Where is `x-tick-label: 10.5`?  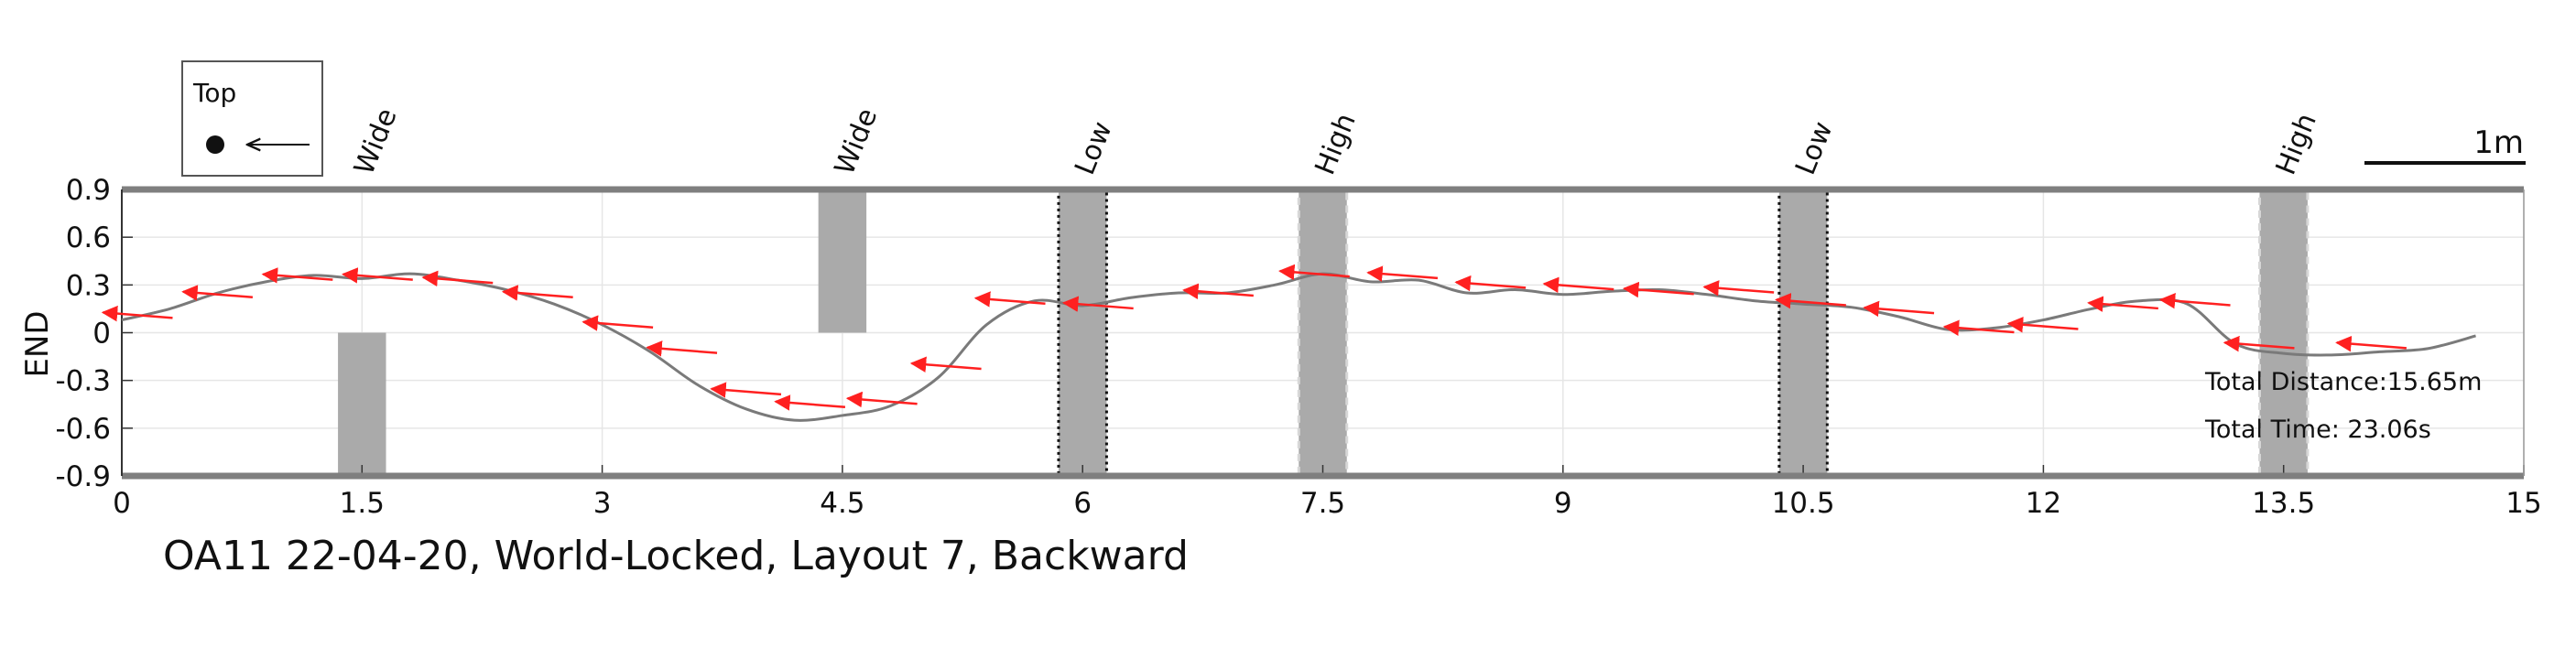
x-tick-label: 10.5 is located at coordinates (1803, 503).